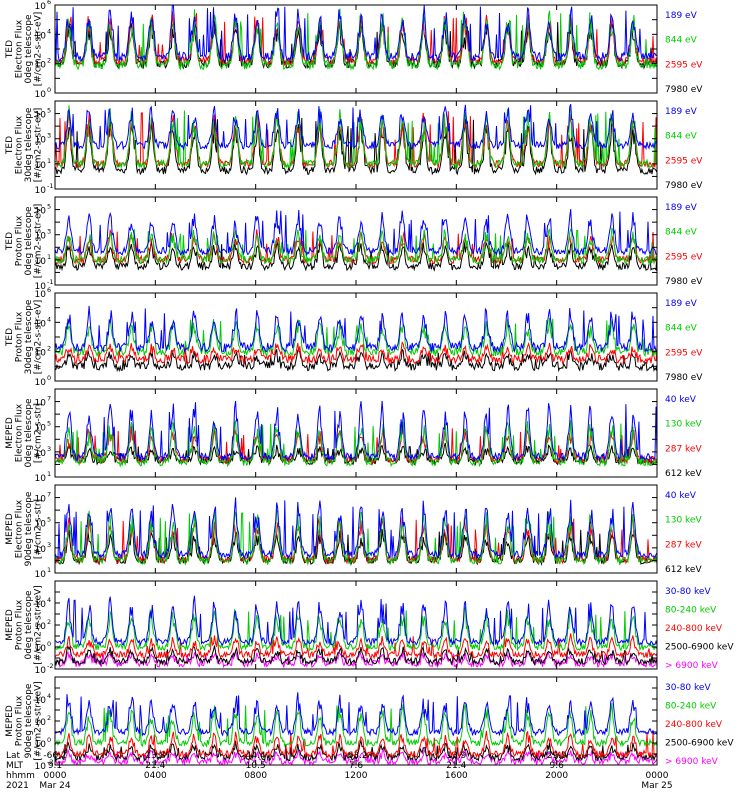 The height and width of the screenshot is (800, 750). Describe the element at coordinates (39, 337) in the screenshot. I see `y-axis-label-line: [#/cm2-s-str-eV]` at that location.